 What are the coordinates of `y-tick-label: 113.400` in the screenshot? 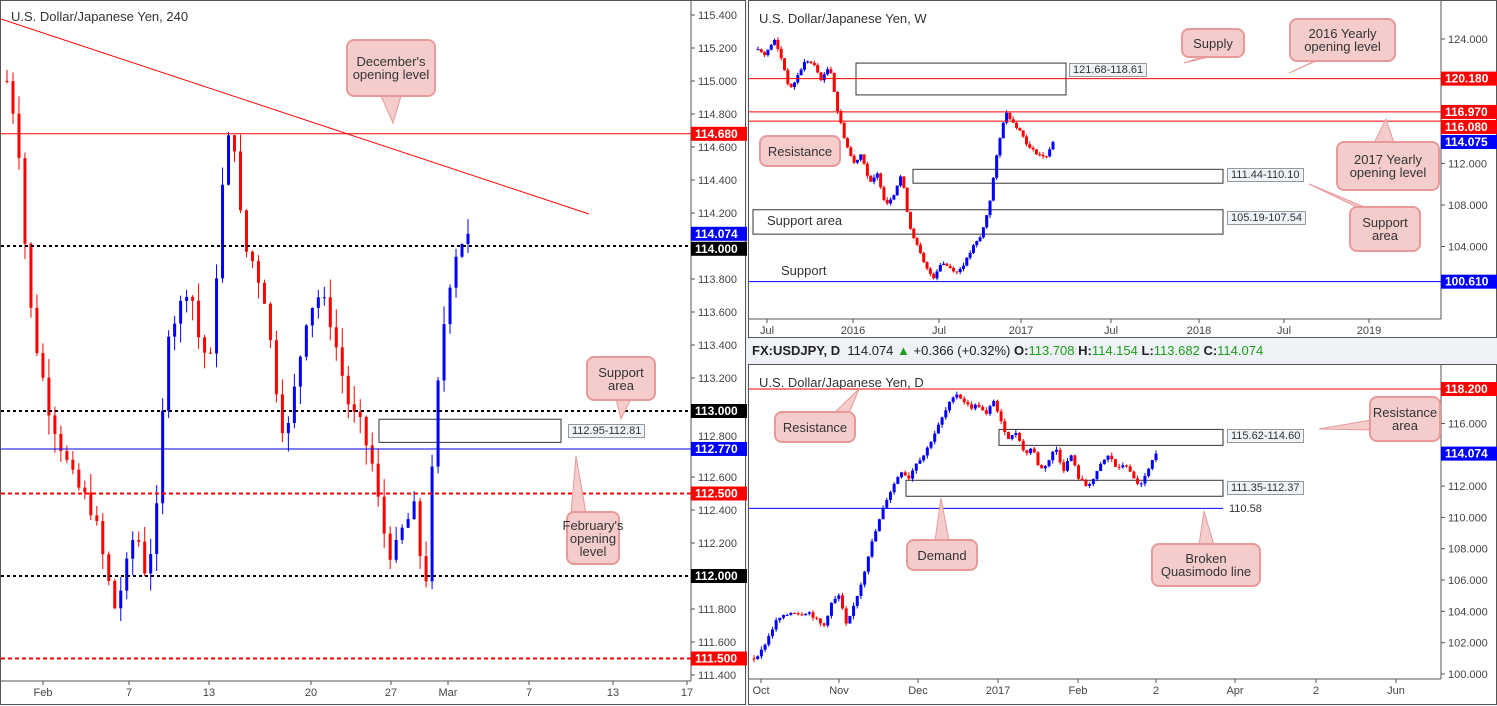 It's located at (717, 346).